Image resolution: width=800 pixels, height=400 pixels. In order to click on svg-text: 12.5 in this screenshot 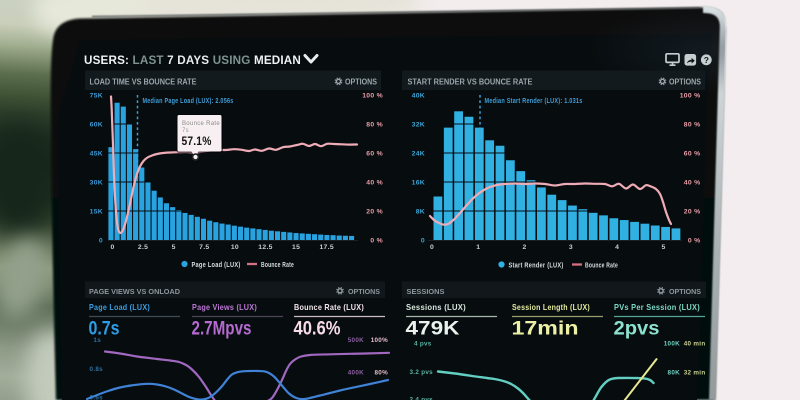, I will do `click(265, 247)`.